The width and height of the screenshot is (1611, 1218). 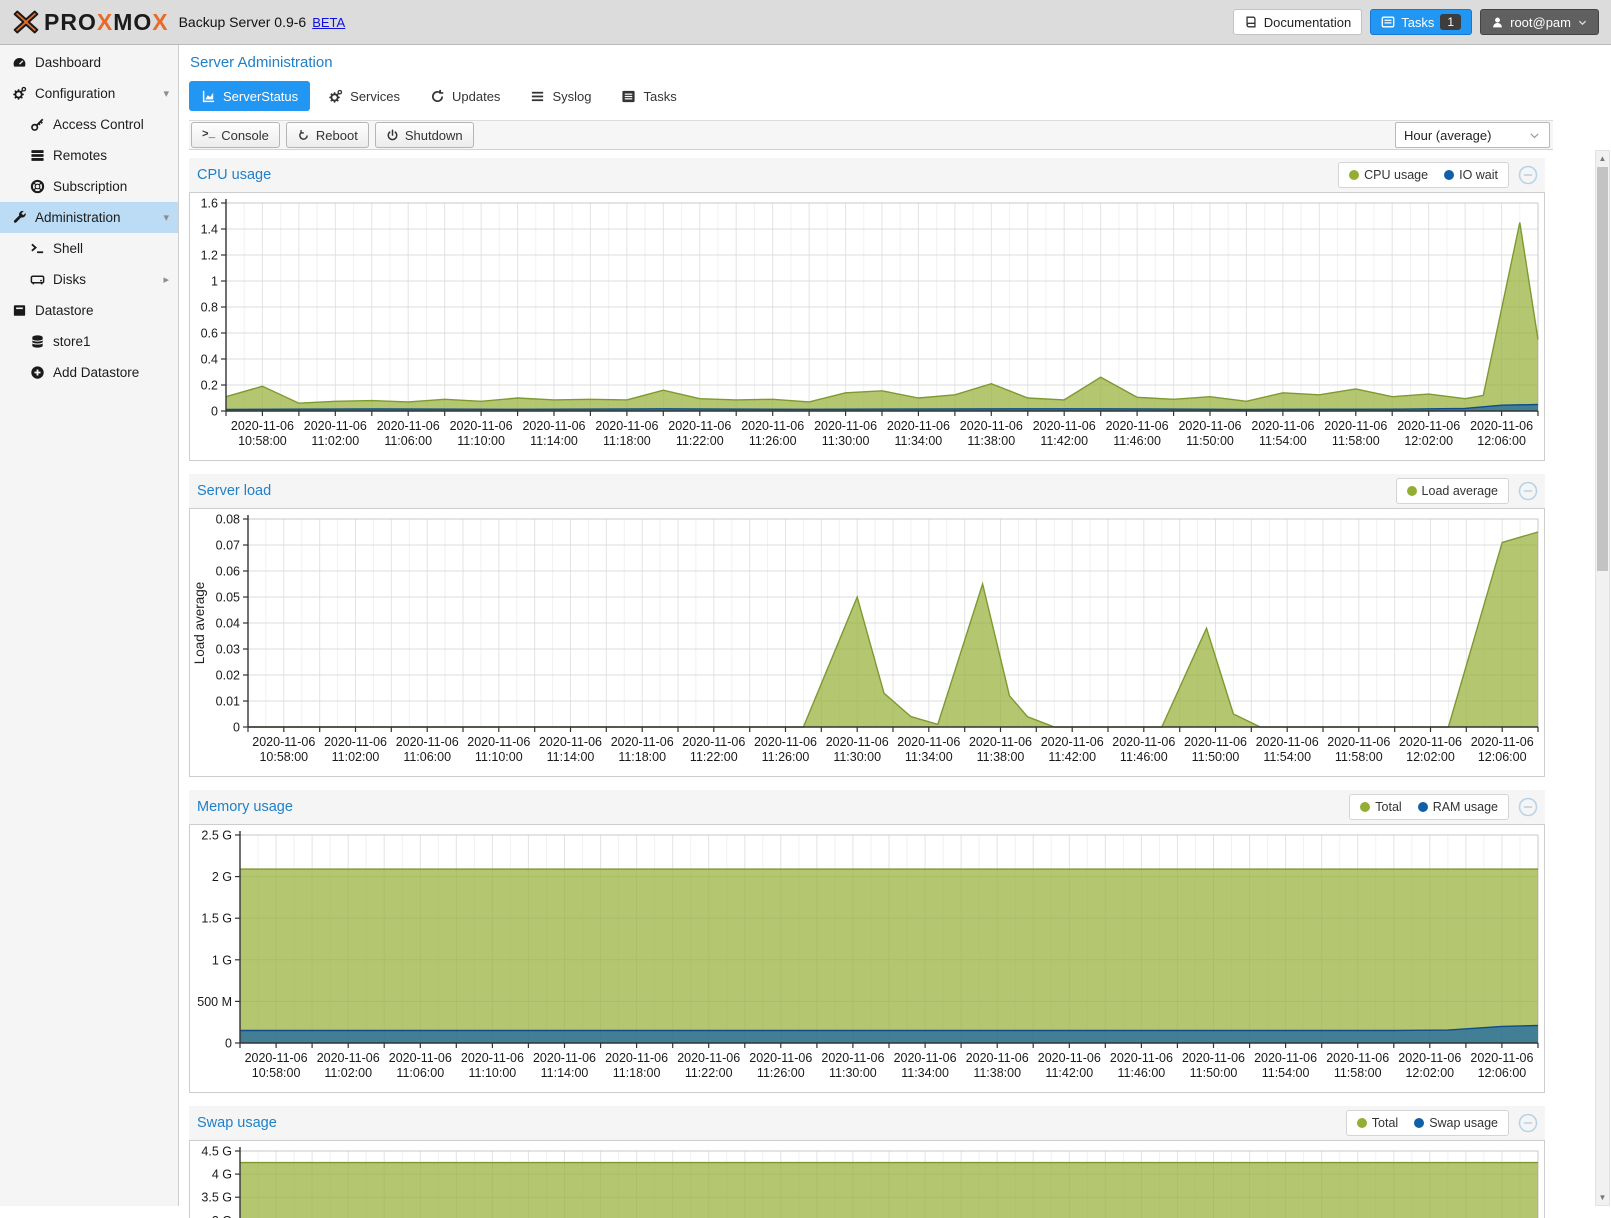 I want to click on beta-link: BETA, so click(x=329, y=22).